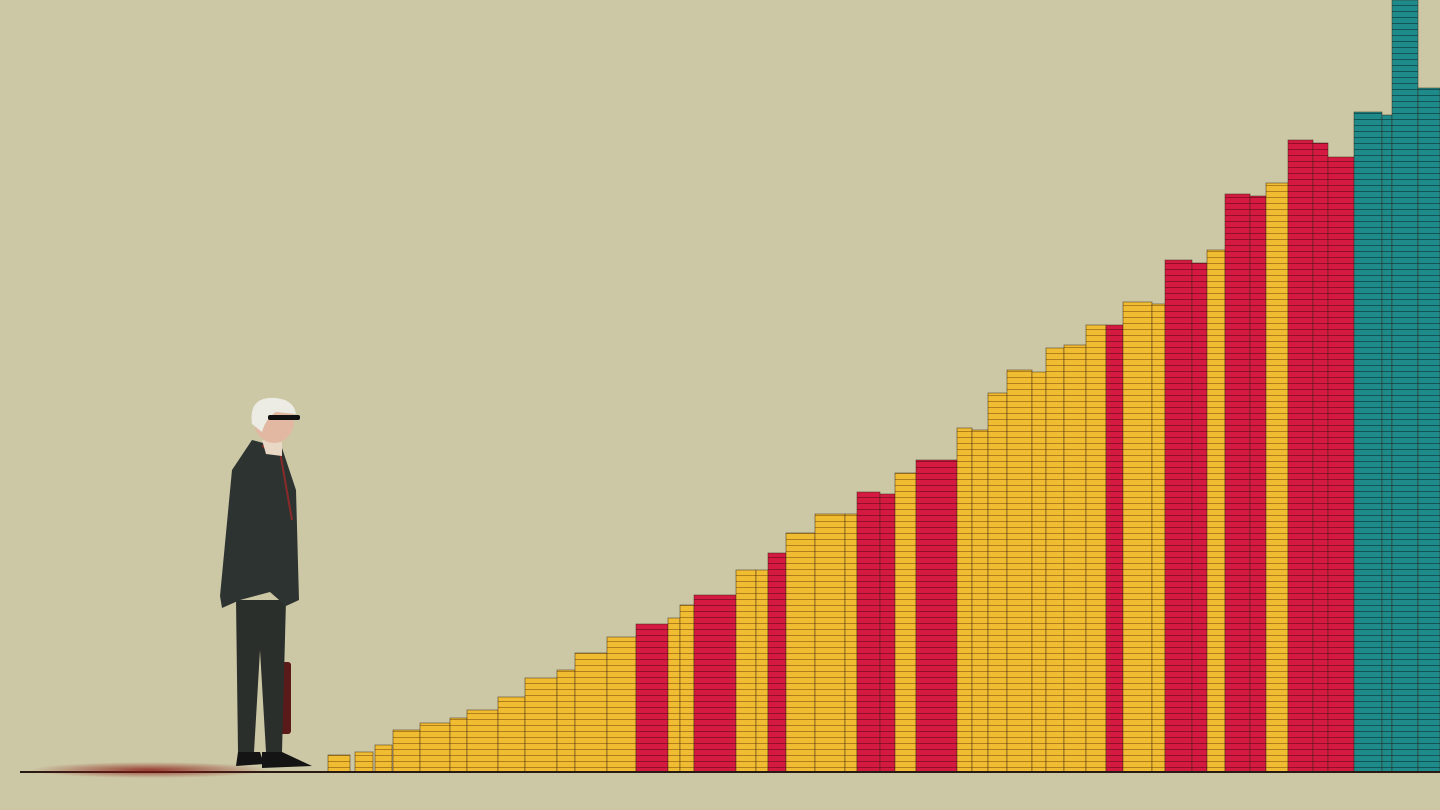 The width and height of the screenshot is (1440, 810). I want to click on collar, so click(272, 448).